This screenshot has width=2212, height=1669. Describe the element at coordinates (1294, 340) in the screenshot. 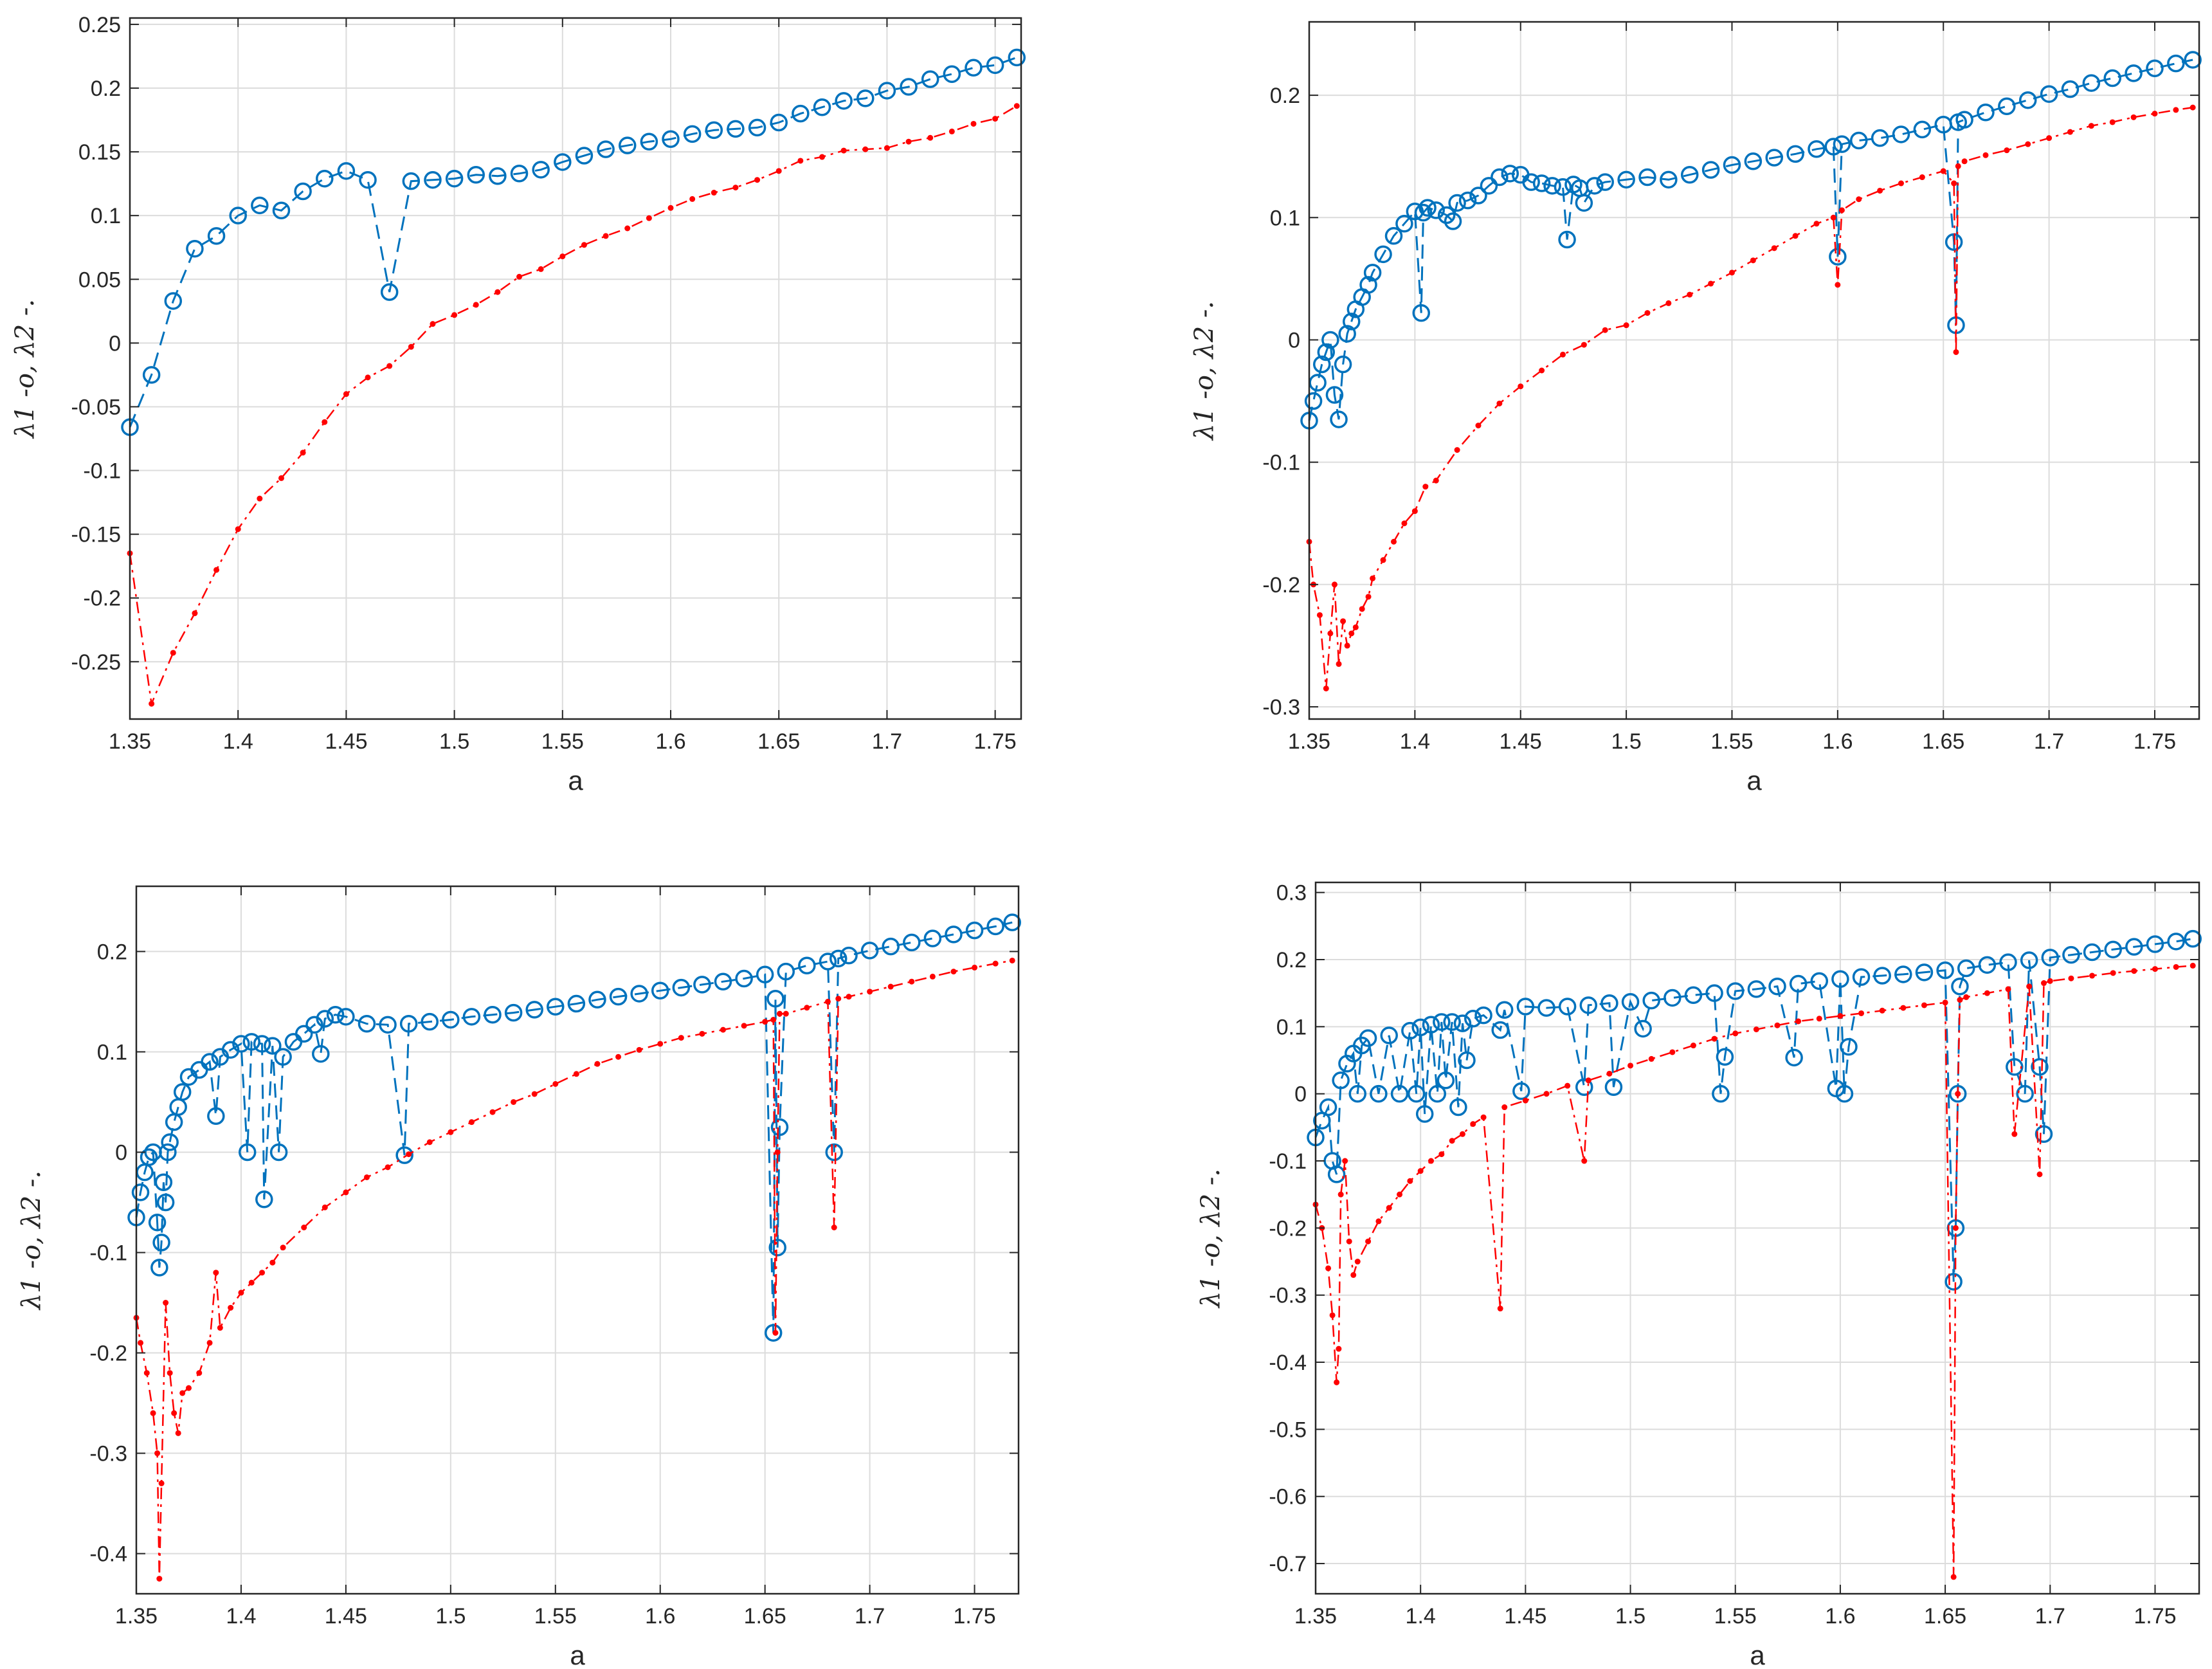

I see `y-tick-label: 0` at that location.